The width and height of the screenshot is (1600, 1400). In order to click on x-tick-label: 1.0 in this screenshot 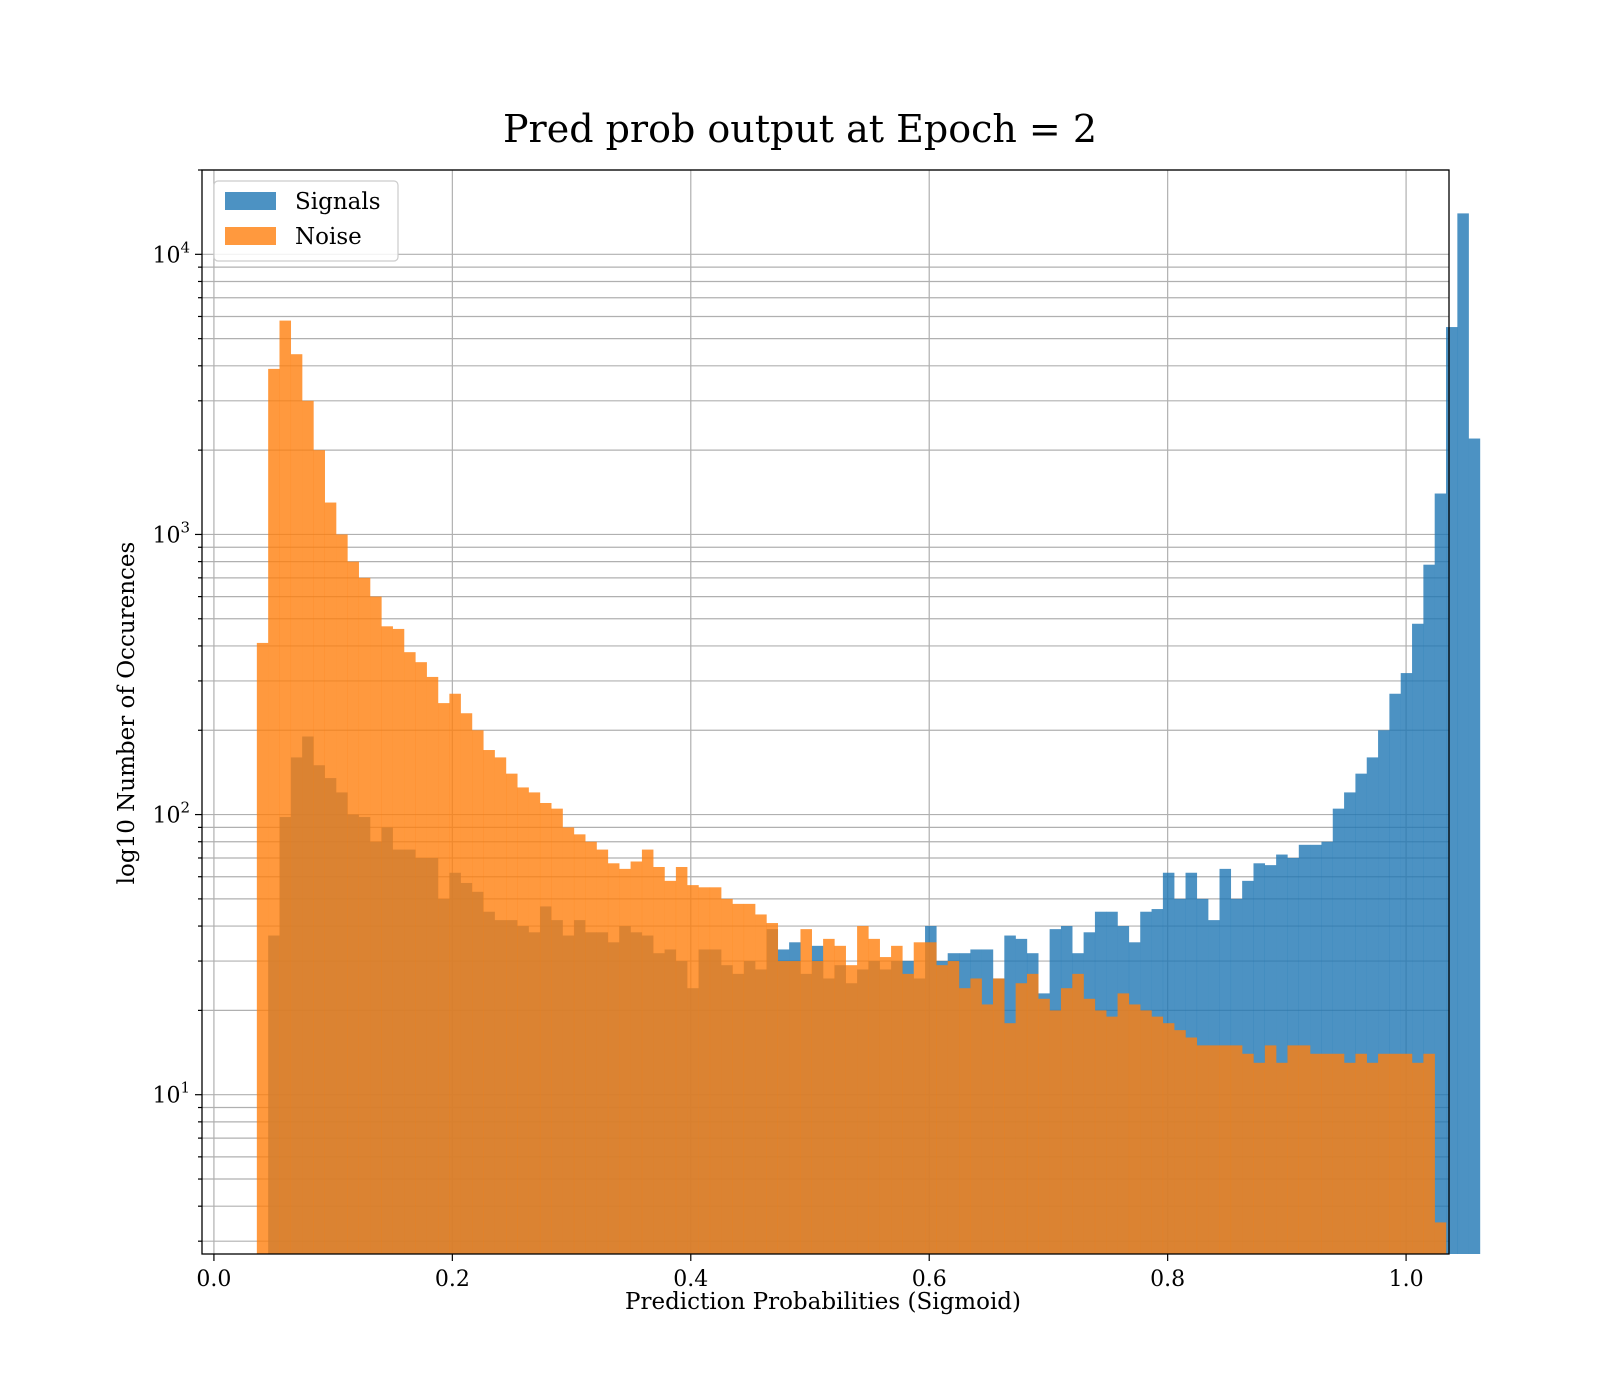, I will do `click(1406, 1279)`.